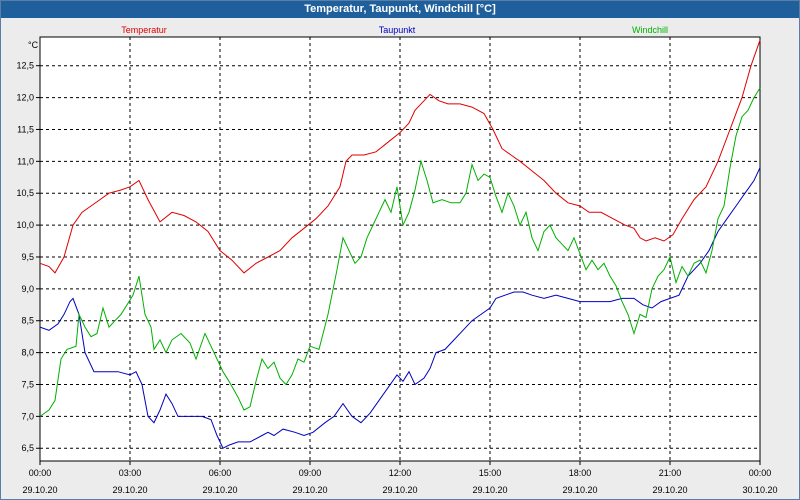  I want to click on y-tick-label: 11,5, so click(25, 129).